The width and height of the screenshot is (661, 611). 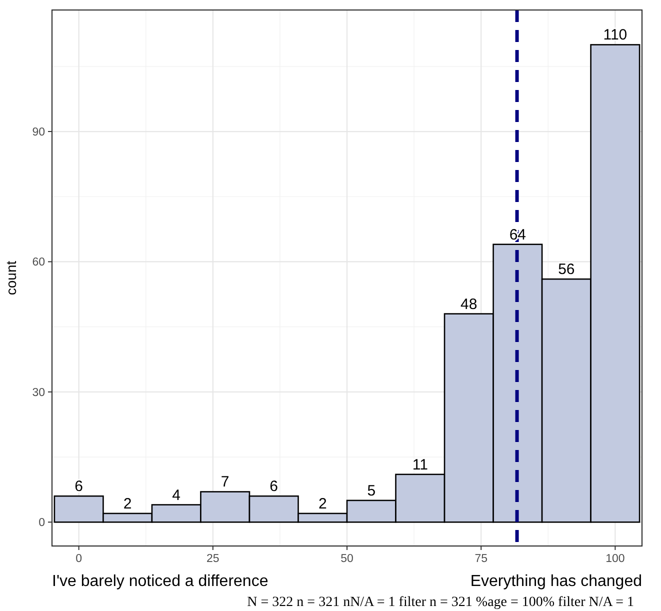 What do you see at coordinates (176, 495) in the screenshot?
I see `data-label: 4` at bounding box center [176, 495].